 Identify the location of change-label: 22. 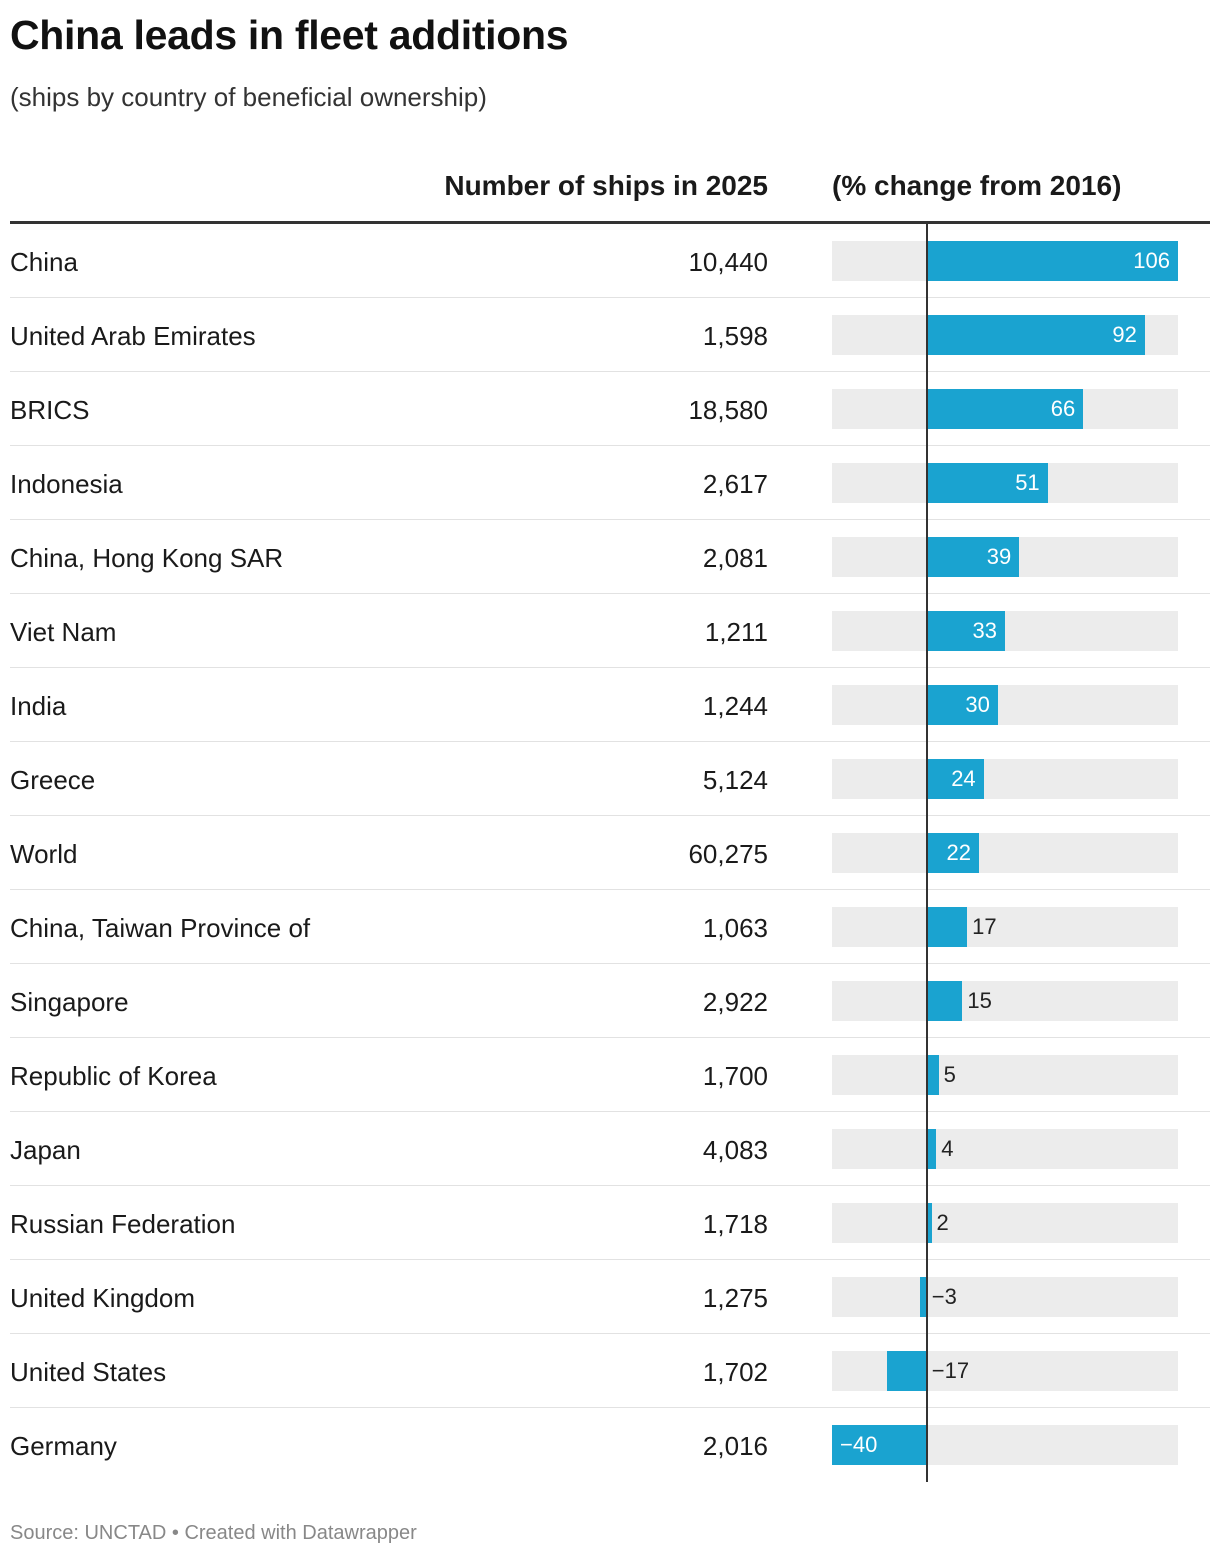
(958, 852).